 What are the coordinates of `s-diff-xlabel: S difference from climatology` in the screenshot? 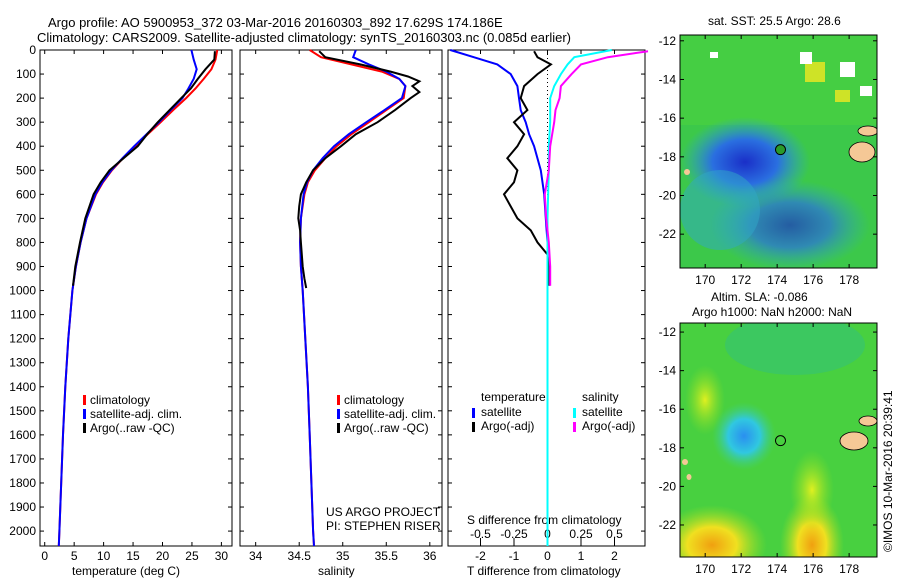 It's located at (544, 520).